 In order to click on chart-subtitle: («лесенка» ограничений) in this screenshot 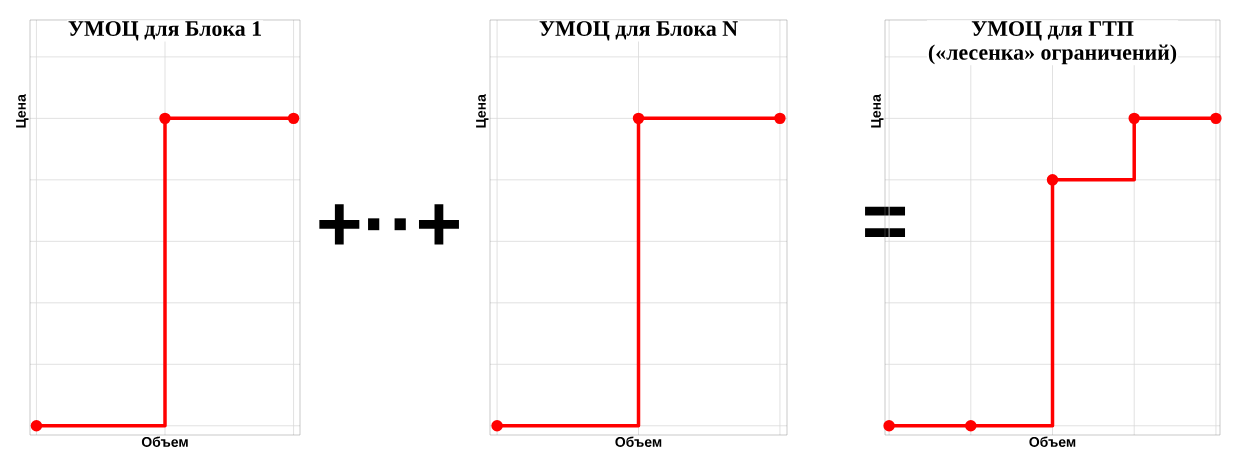, I will do `click(1052, 54)`.